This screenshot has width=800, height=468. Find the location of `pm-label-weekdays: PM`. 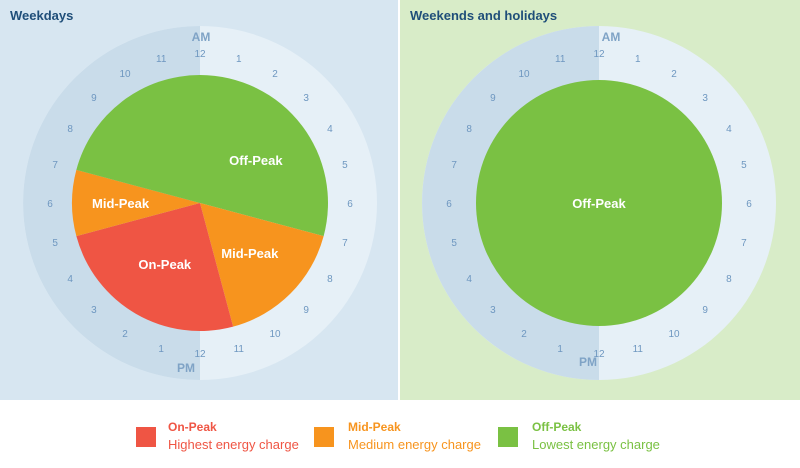

pm-label-weekdays: PM is located at coordinates (186, 368).